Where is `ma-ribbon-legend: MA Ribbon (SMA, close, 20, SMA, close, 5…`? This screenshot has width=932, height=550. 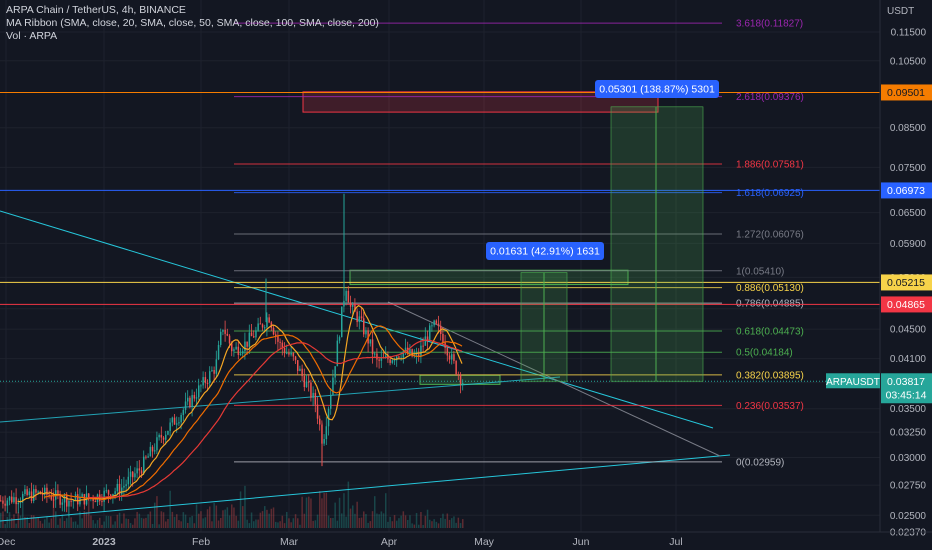
ma-ribbon-legend: MA Ribbon (SMA, close, 20, SMA, close, 5… is located at coordinates (192, 23).